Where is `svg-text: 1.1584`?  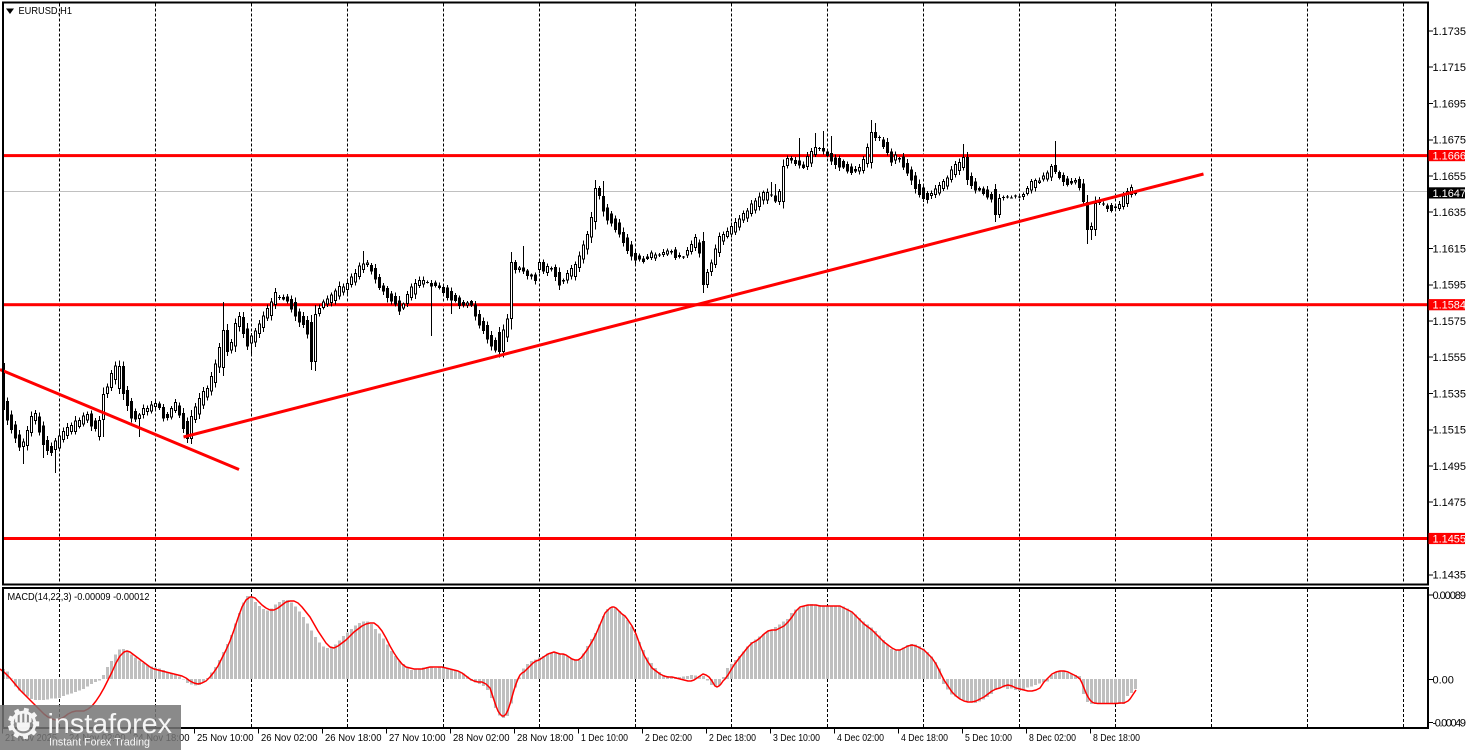 svg-text: 1.1584 is located at coordinates (1450, 306).